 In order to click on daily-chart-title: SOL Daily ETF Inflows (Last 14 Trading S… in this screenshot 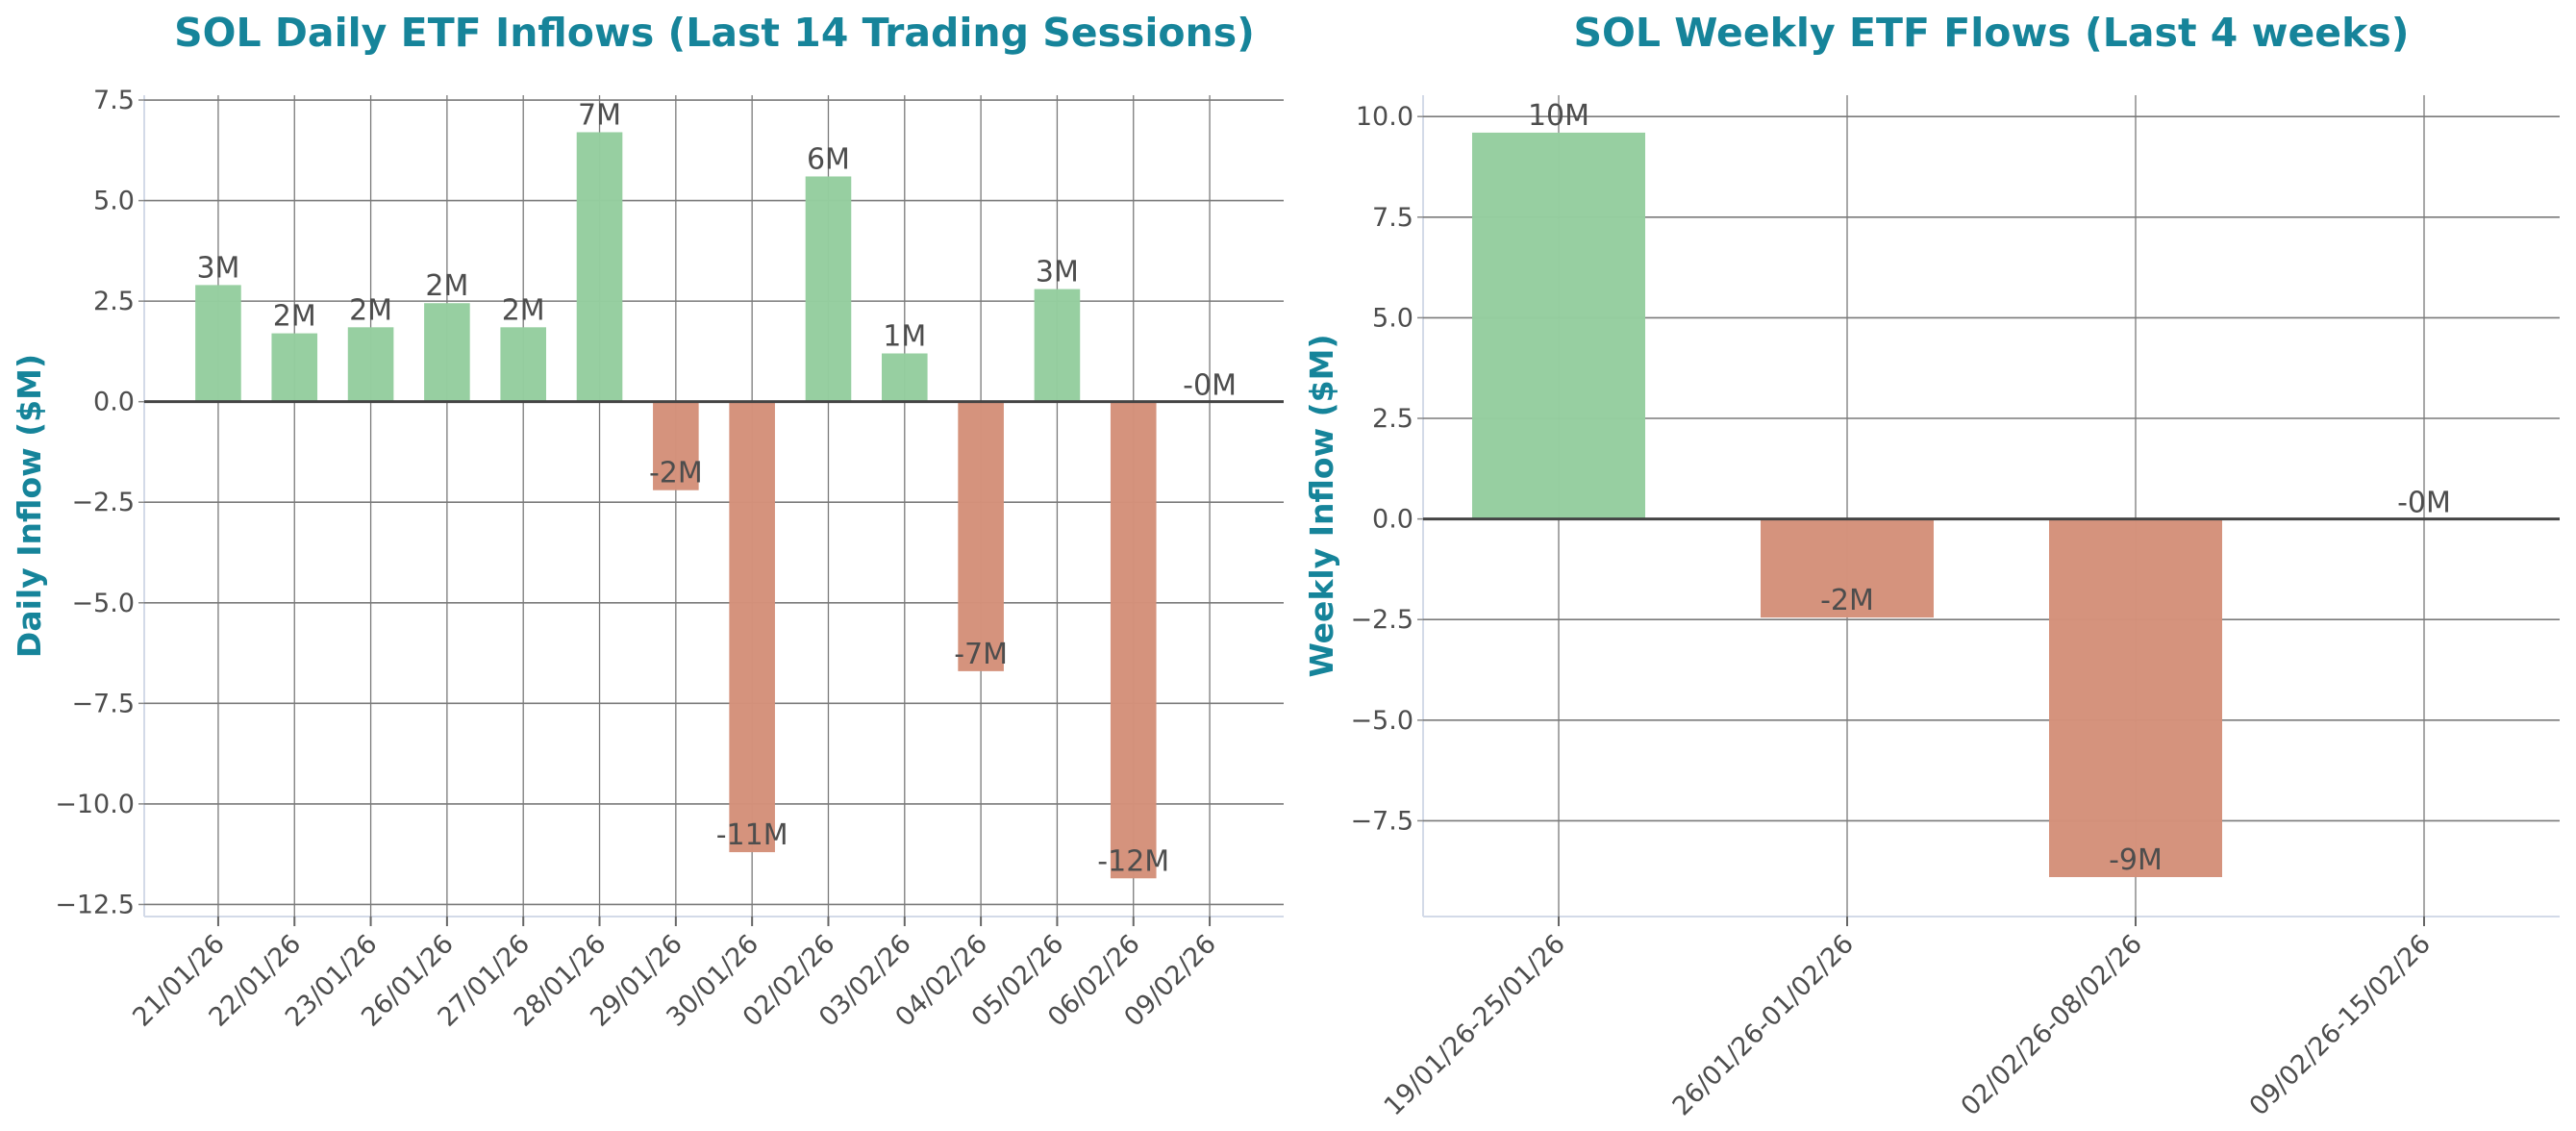, I will do `click(714, 33)`.